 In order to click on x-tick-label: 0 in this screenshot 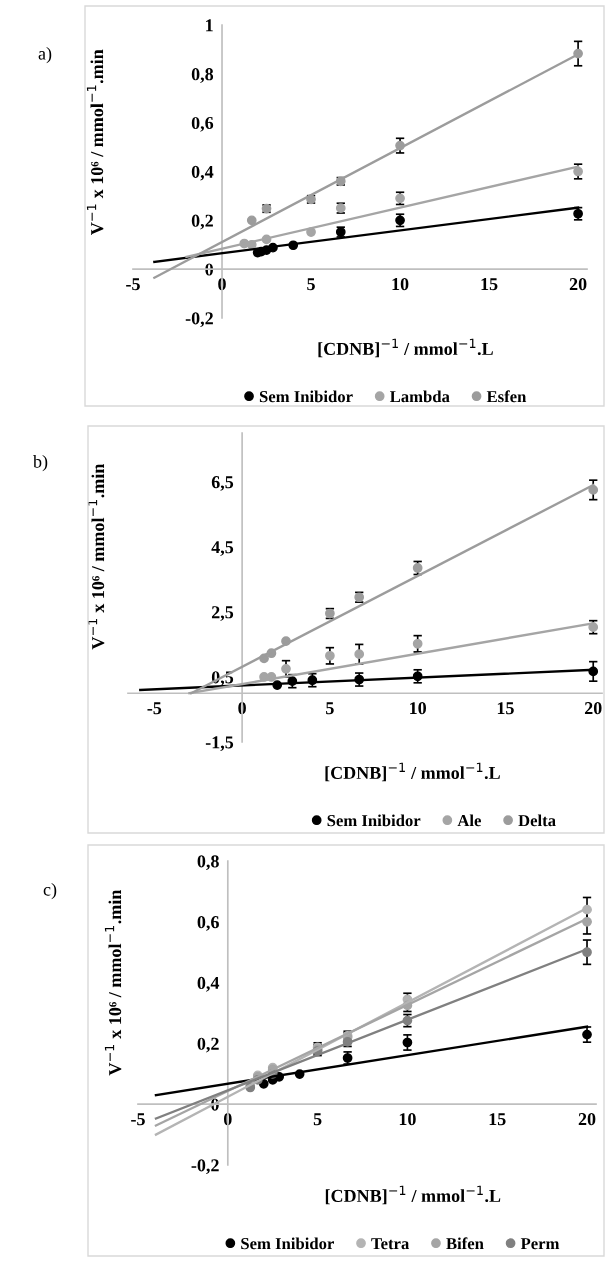, I will do `click(242, 708)`.